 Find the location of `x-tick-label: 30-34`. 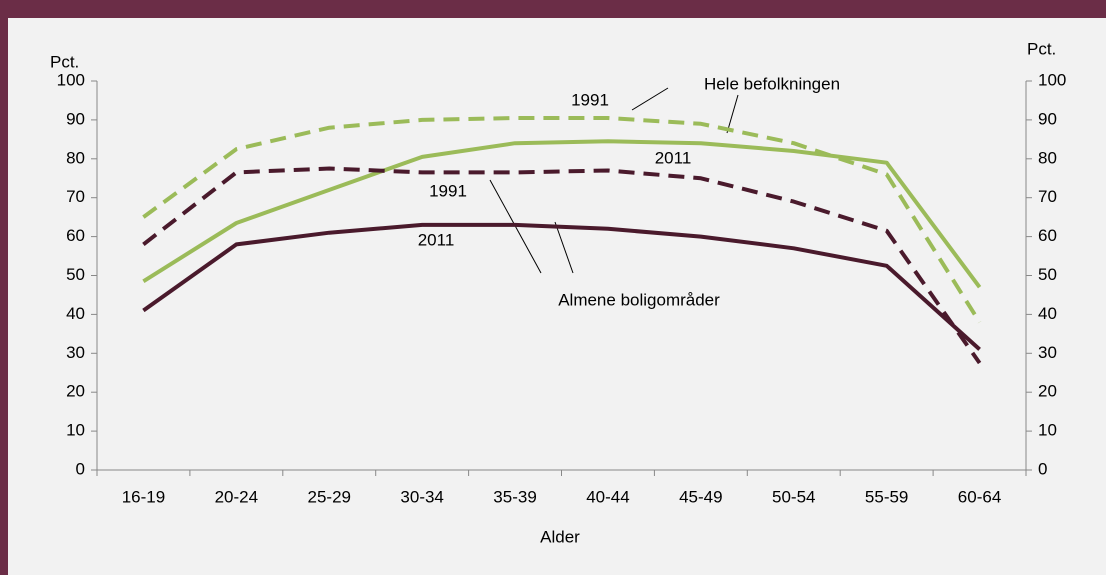

x-tick-label: 30-34 is located at coordinates (421, 496).